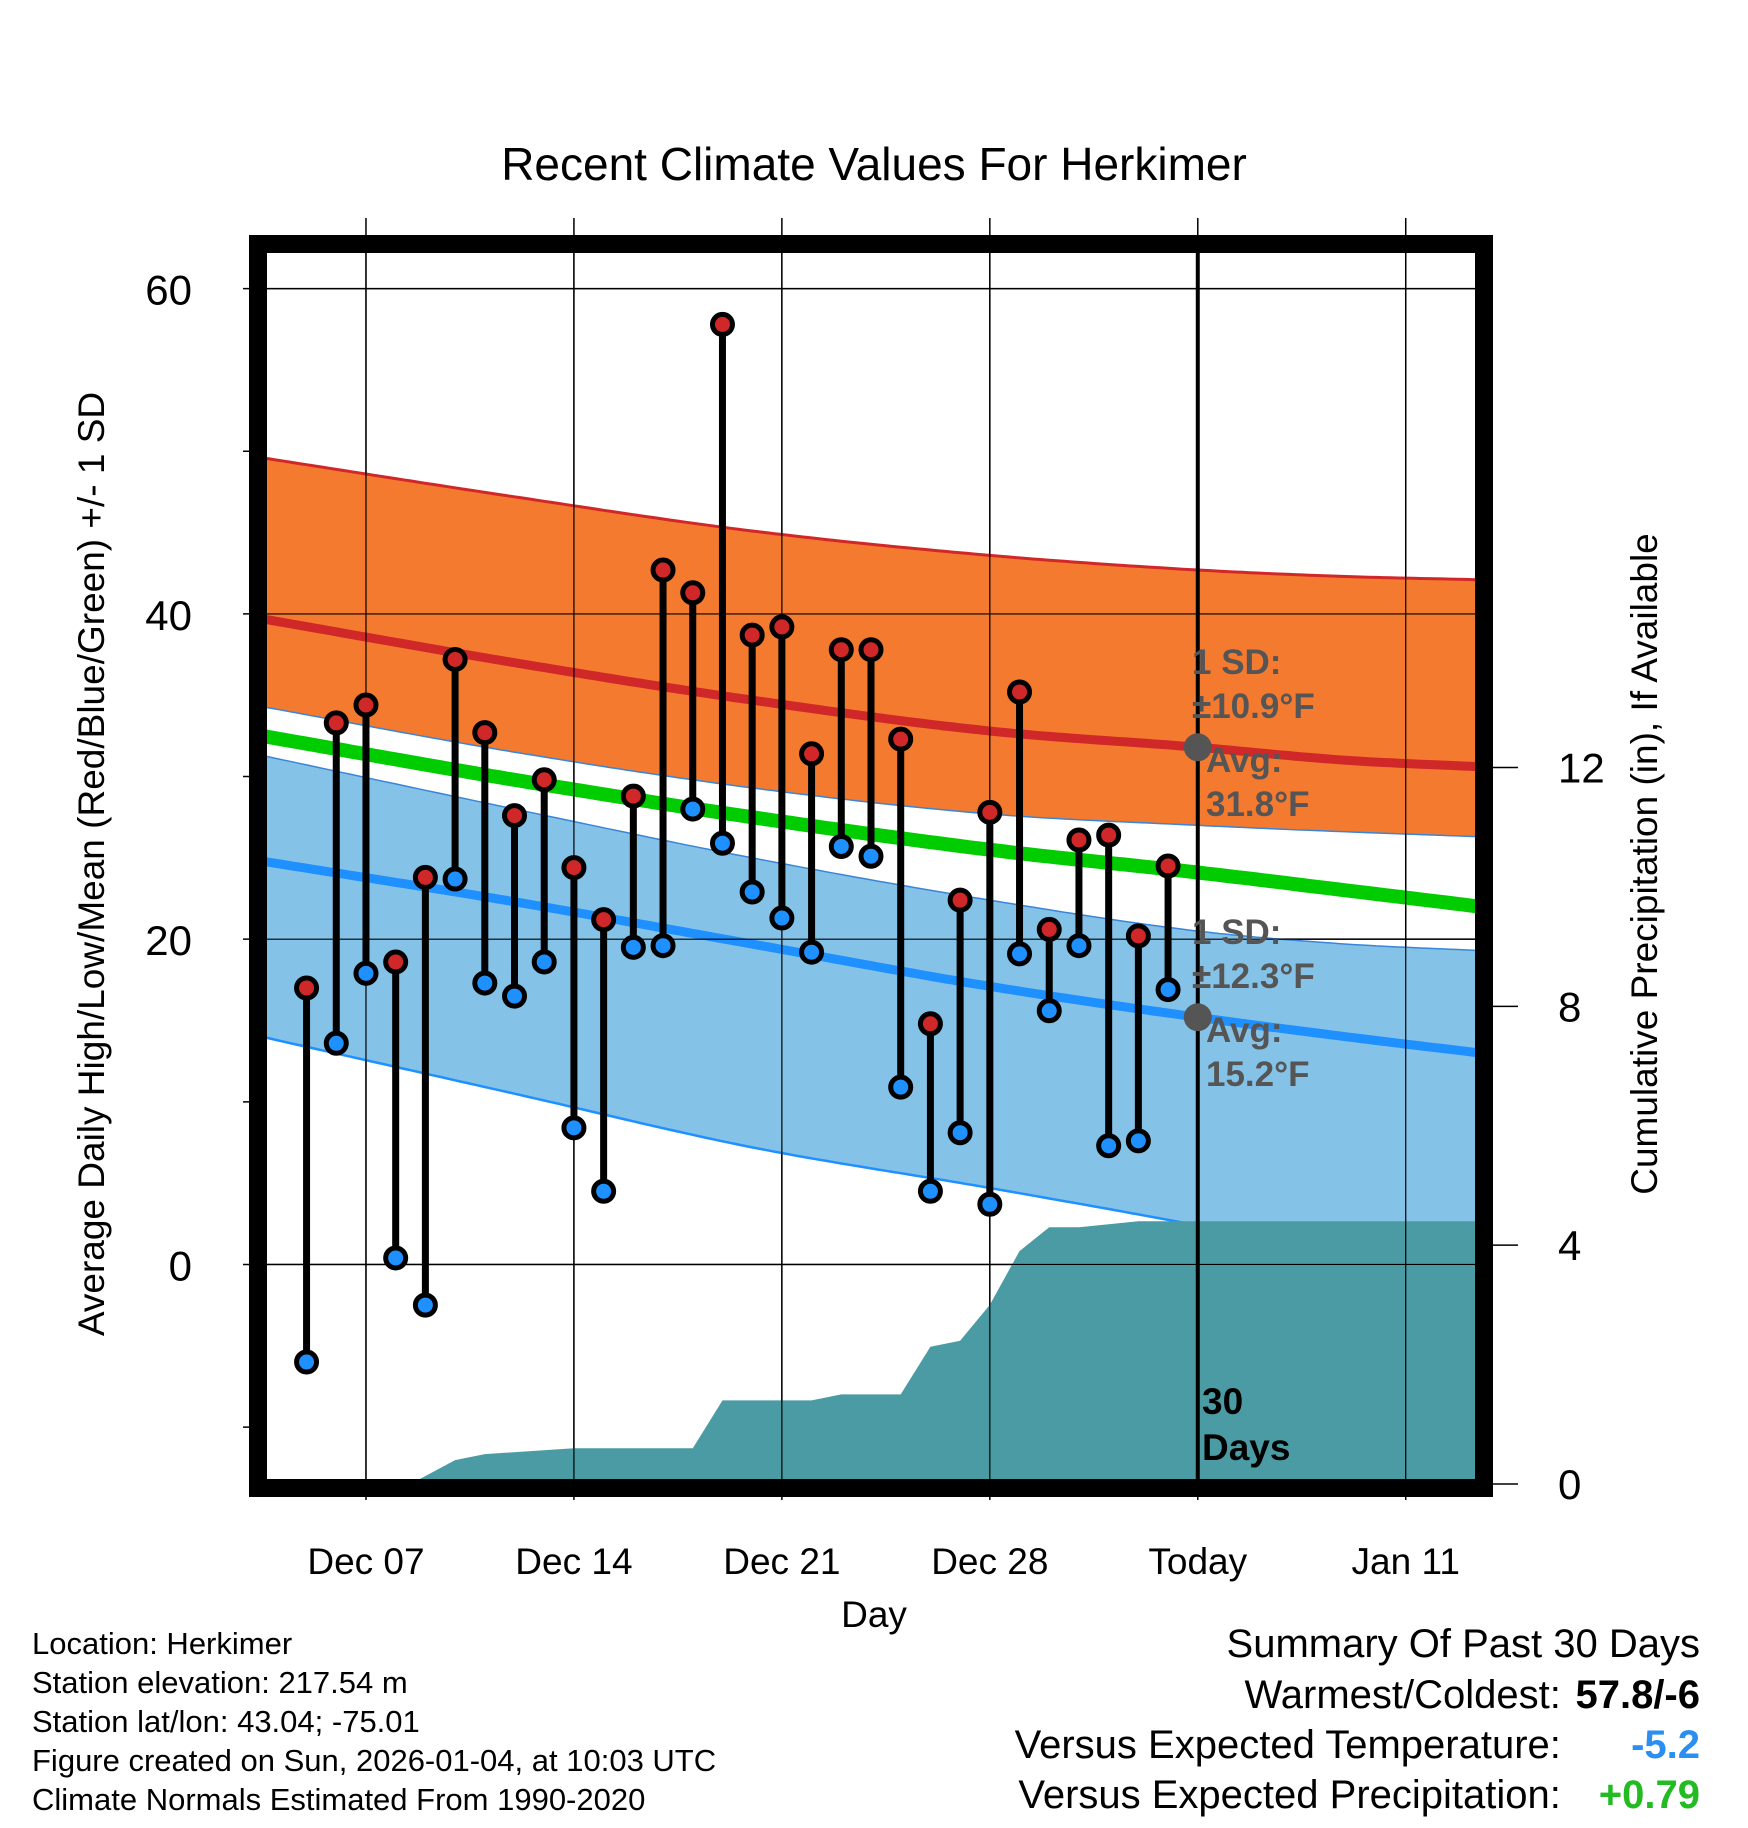 The height and width of the screenshot is (1828, 1748). Describe the element at coordinates (162, 1643) in the screenshot. I see `location-text: Location: Herkimer` at that location.